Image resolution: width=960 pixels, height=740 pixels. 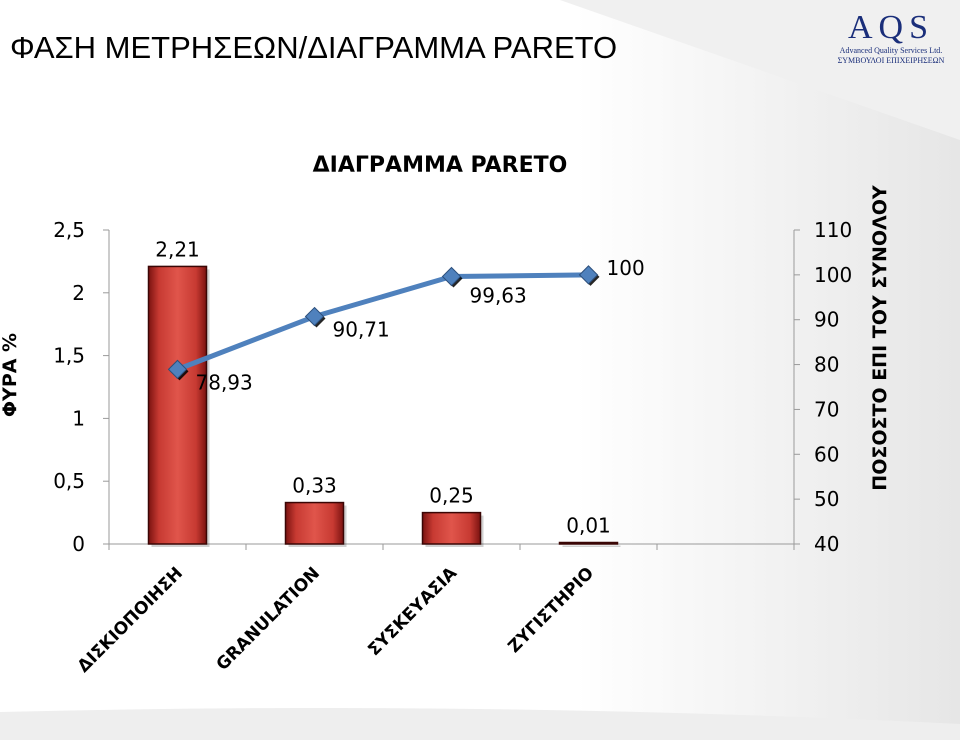 I want to click on y-axis-title: ΦΥΡΑ %, so click(x=10, y=375).